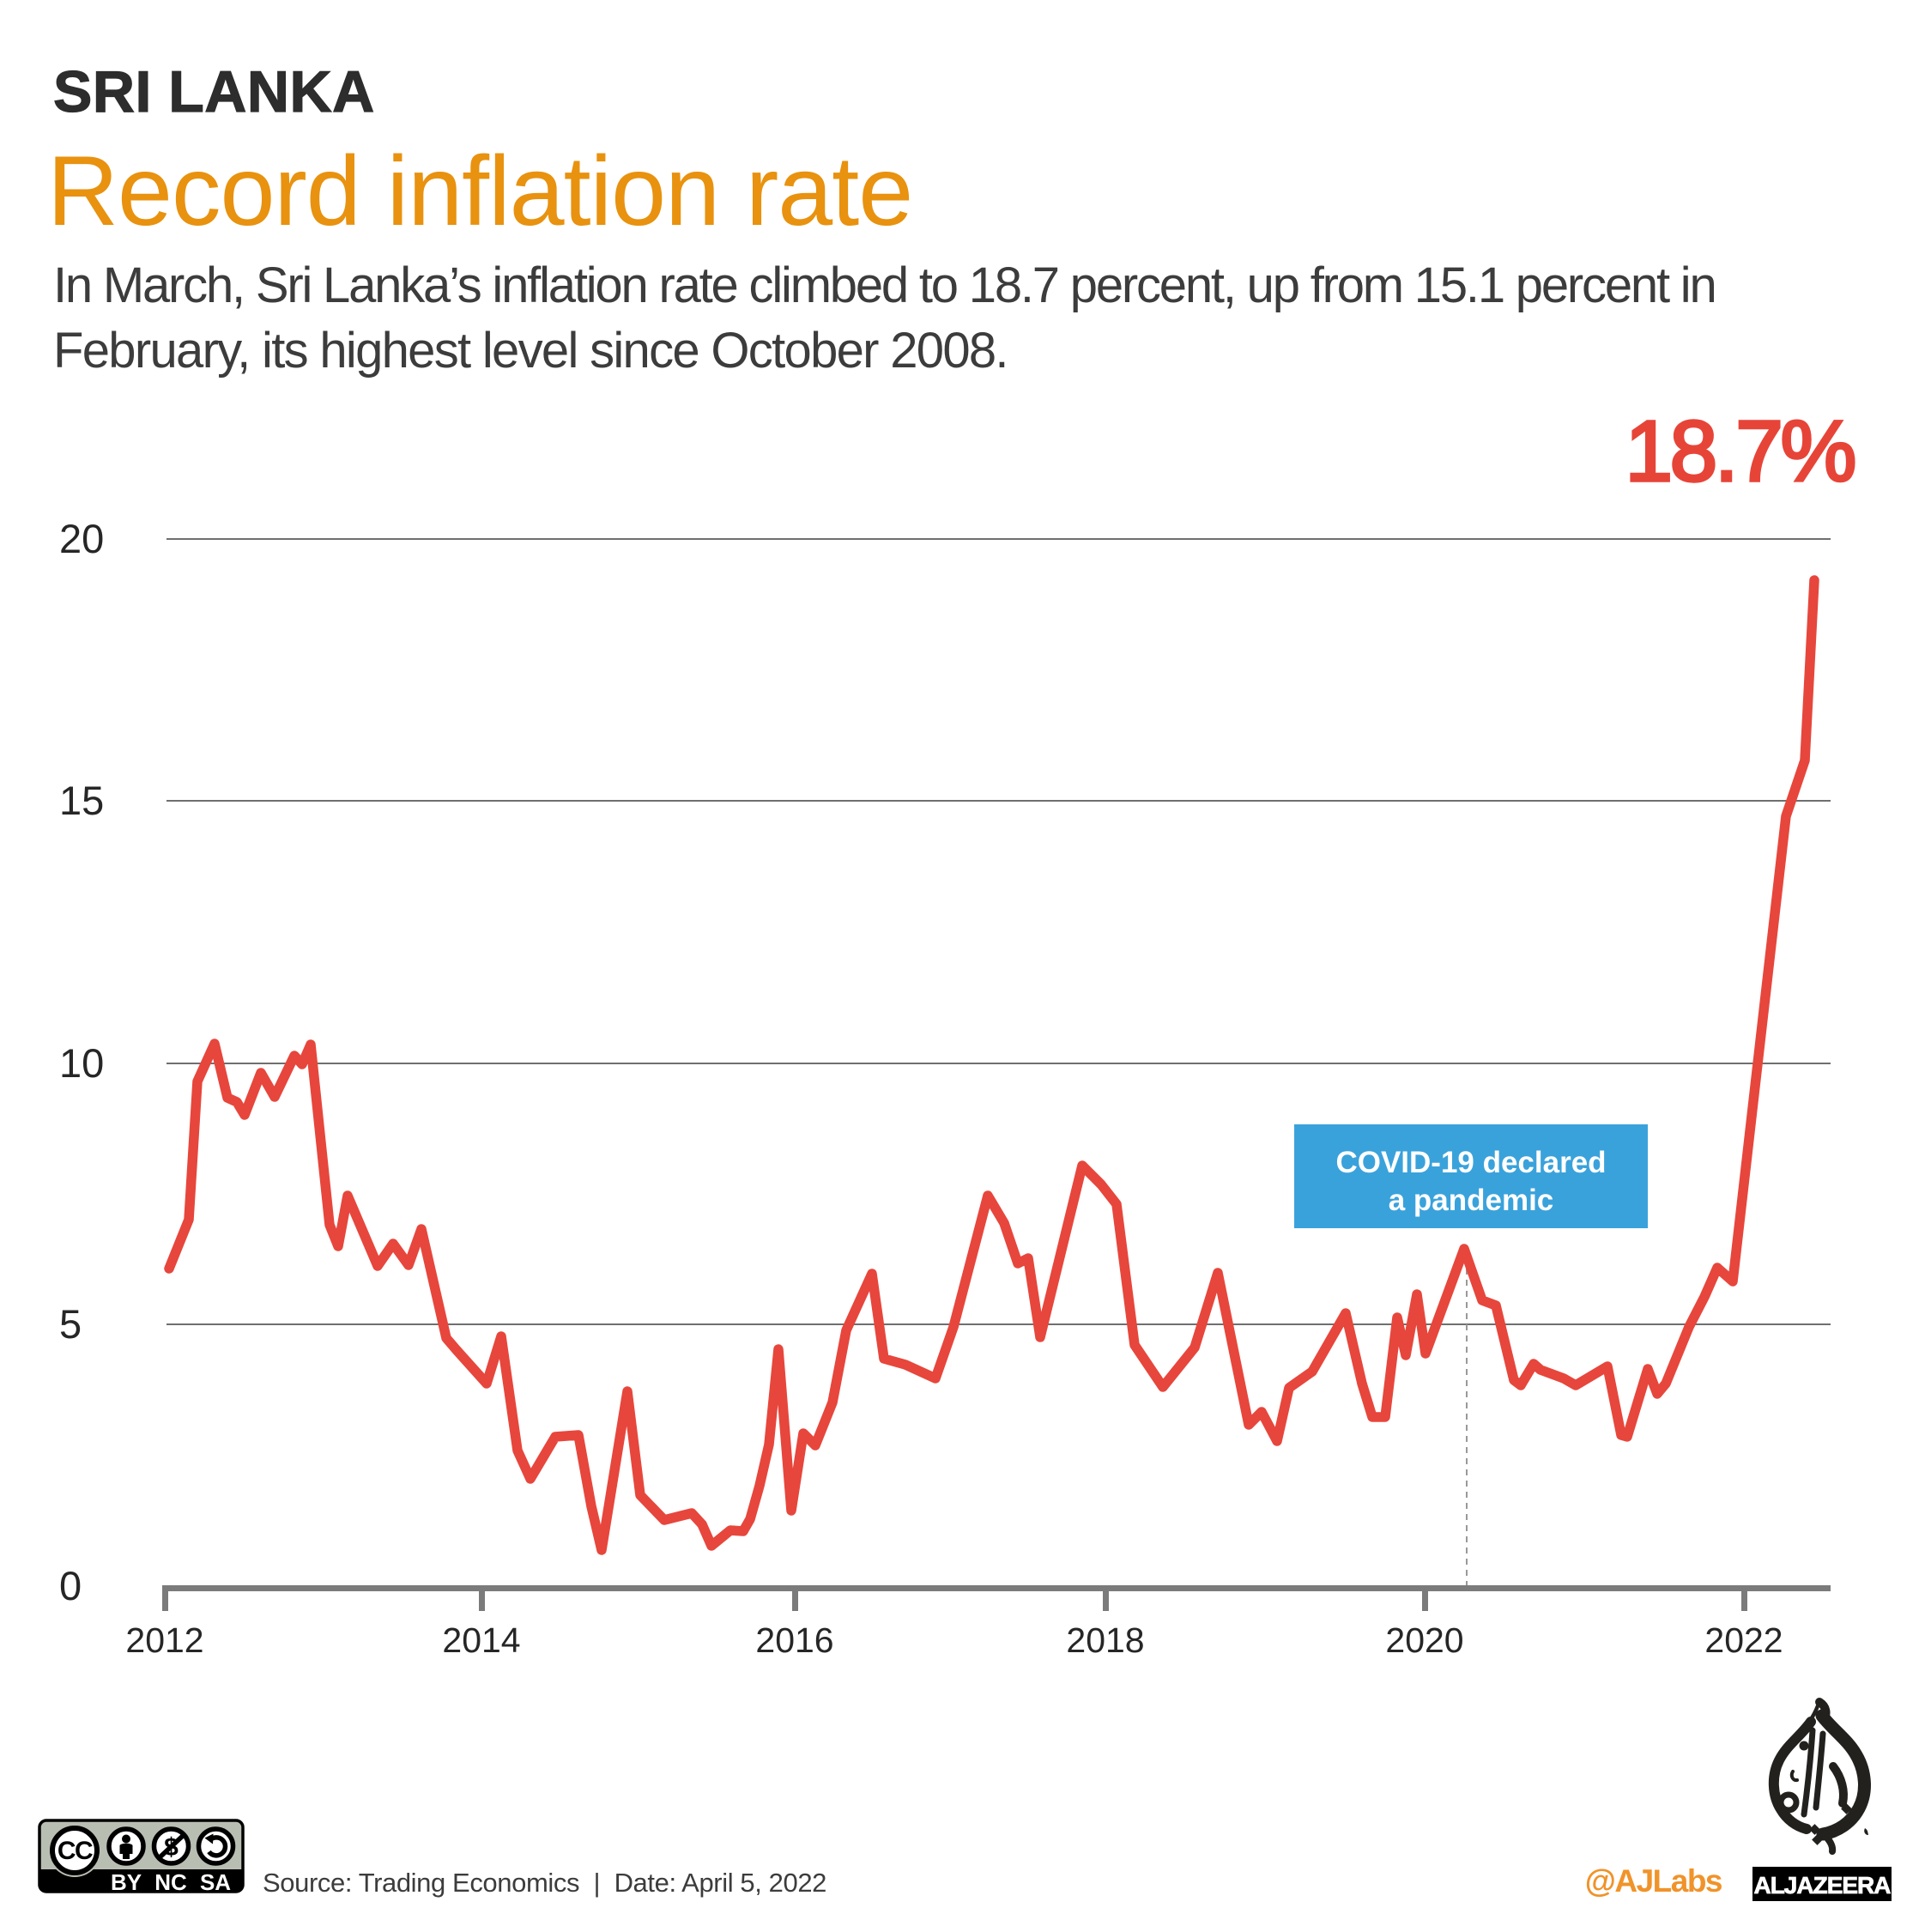  What do you see at coordinates (479, 191) in the screenshot?
I see `svg-text: Record inflation rate` at bounding box center [479, 191].